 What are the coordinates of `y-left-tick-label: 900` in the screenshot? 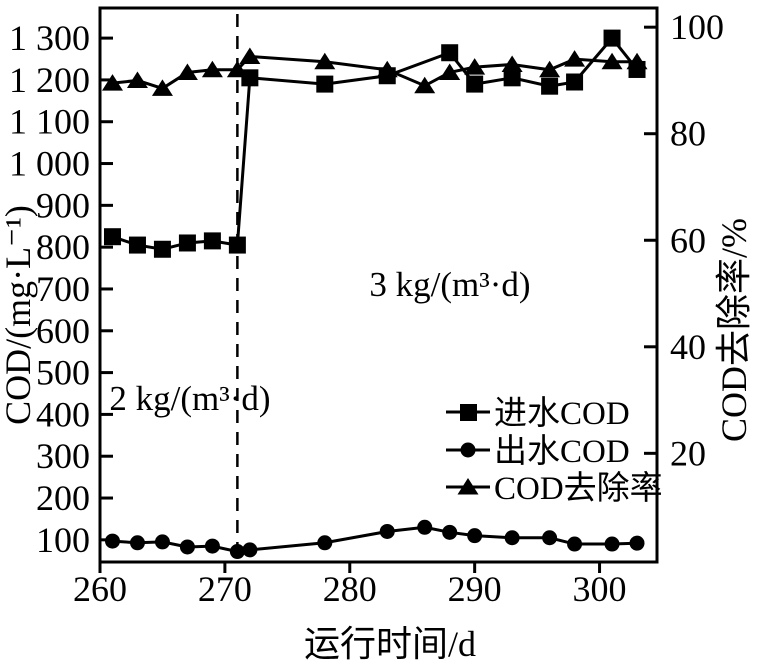 It's located at (63, 205).